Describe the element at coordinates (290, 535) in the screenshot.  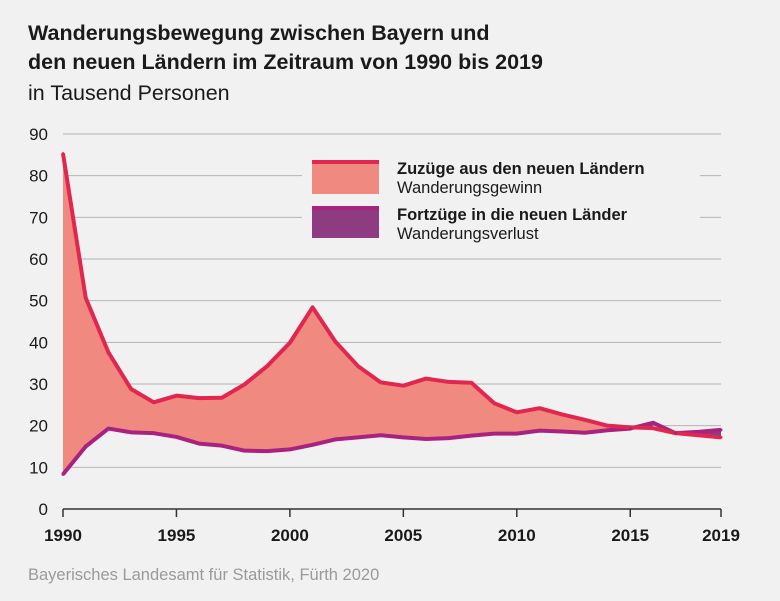
I see `x-tick-label-2000: 2000` at that location.